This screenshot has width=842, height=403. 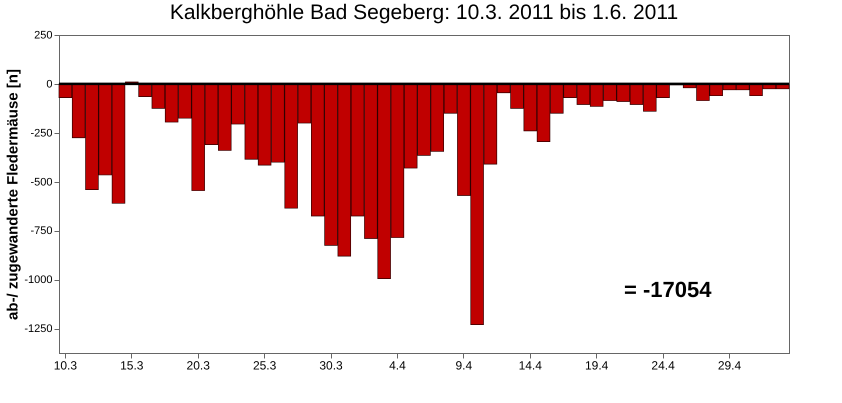 I want to click on x-tick-label: 10.3, so click(x=66, y=365).